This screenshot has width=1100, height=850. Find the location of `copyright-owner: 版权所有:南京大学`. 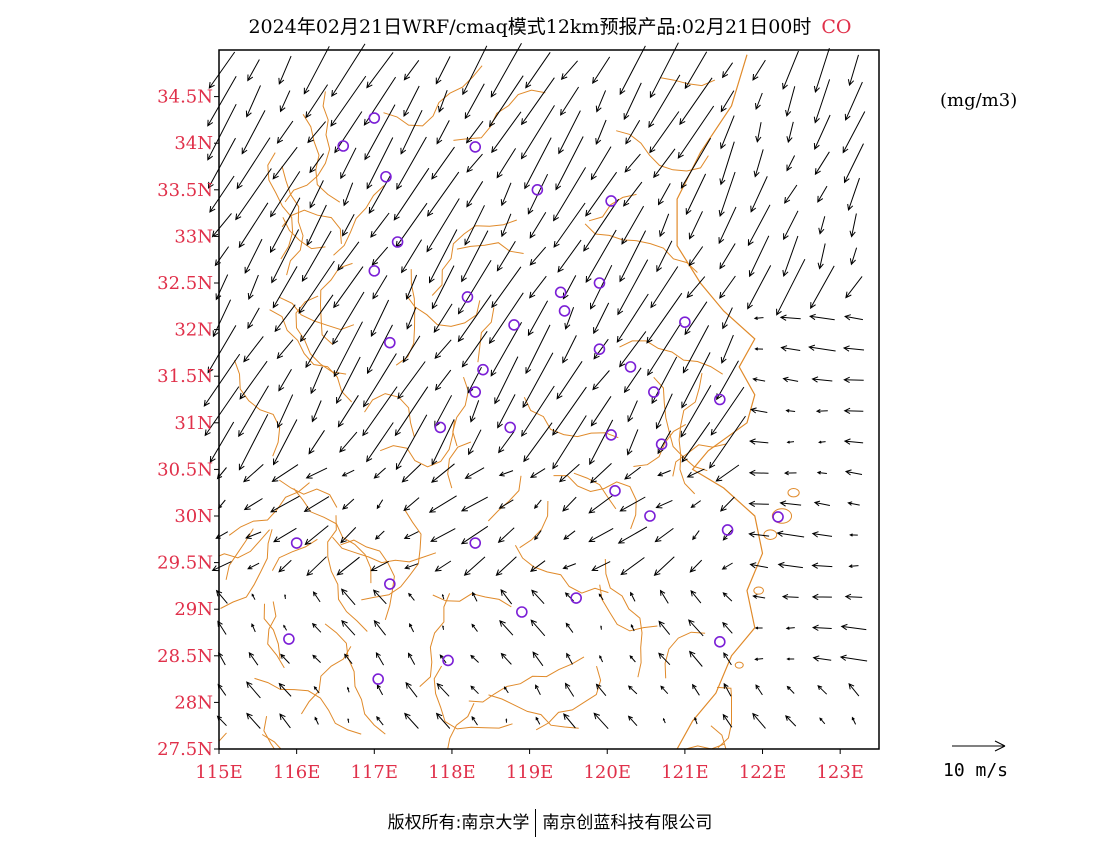

copyright-owner: 版权所有:南京大学 is located at coordinates (458, 823).